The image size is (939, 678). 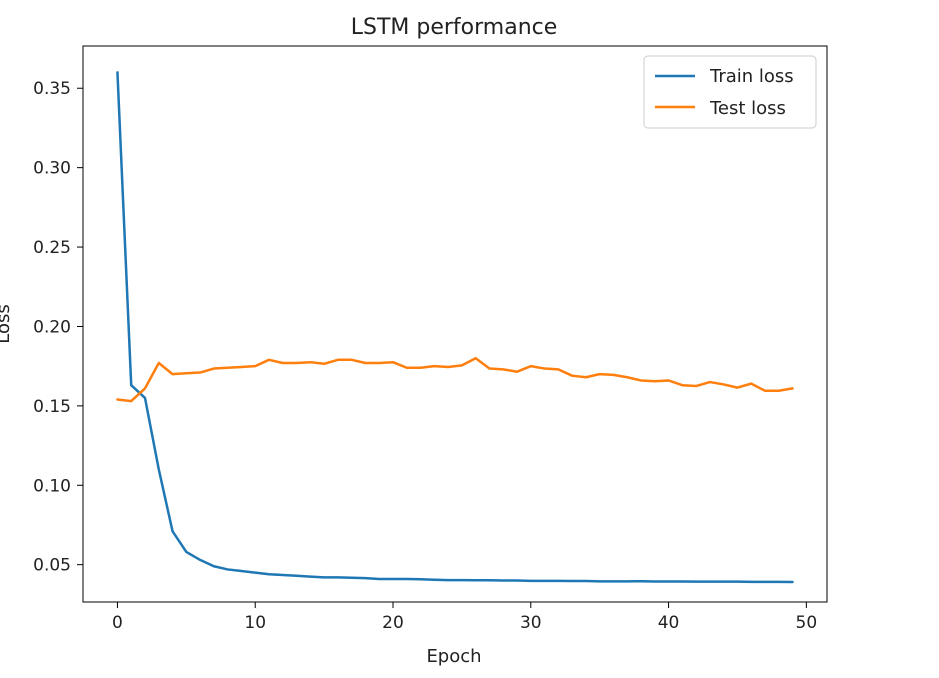 I want to click on x-tick-label-10: 10, so click(x=255, y=623).